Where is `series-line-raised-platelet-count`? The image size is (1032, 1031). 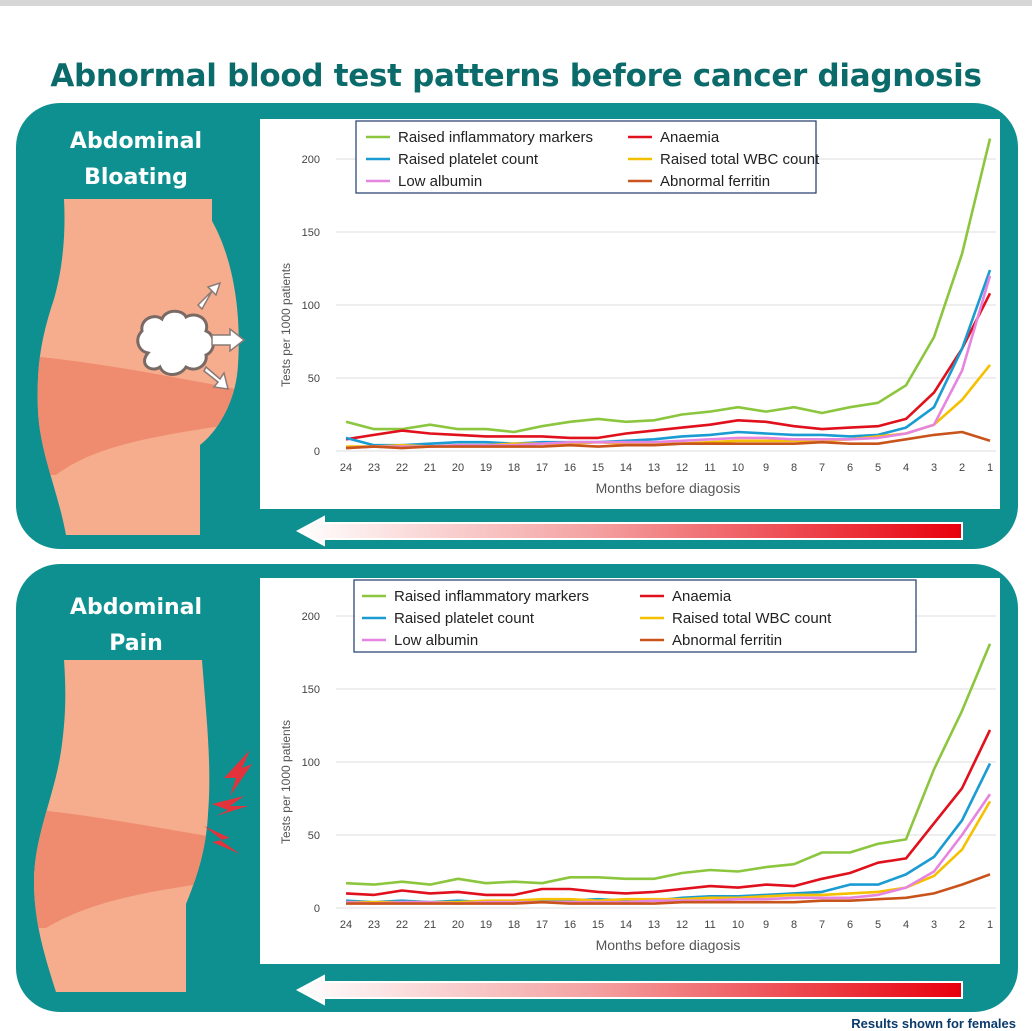 series-line-raised-platelet-count is located at coordinates (668, 358).